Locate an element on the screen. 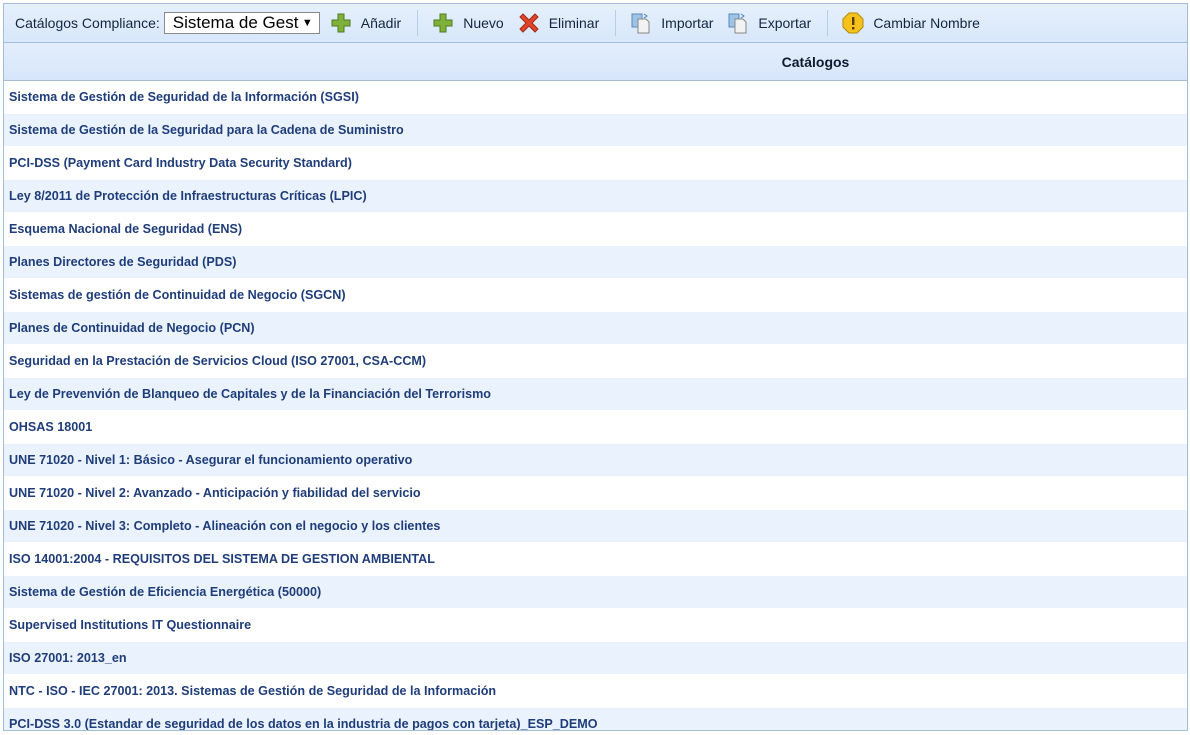 This screenshot has height=735, width=1190. export-button: Exportar is located at coordinates (769, 23).